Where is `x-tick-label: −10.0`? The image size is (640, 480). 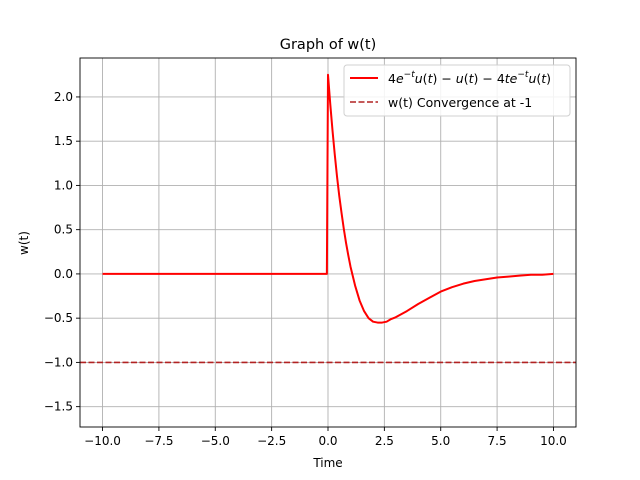 x-tick-label: −10.0 is located at coordinates (102, 441).